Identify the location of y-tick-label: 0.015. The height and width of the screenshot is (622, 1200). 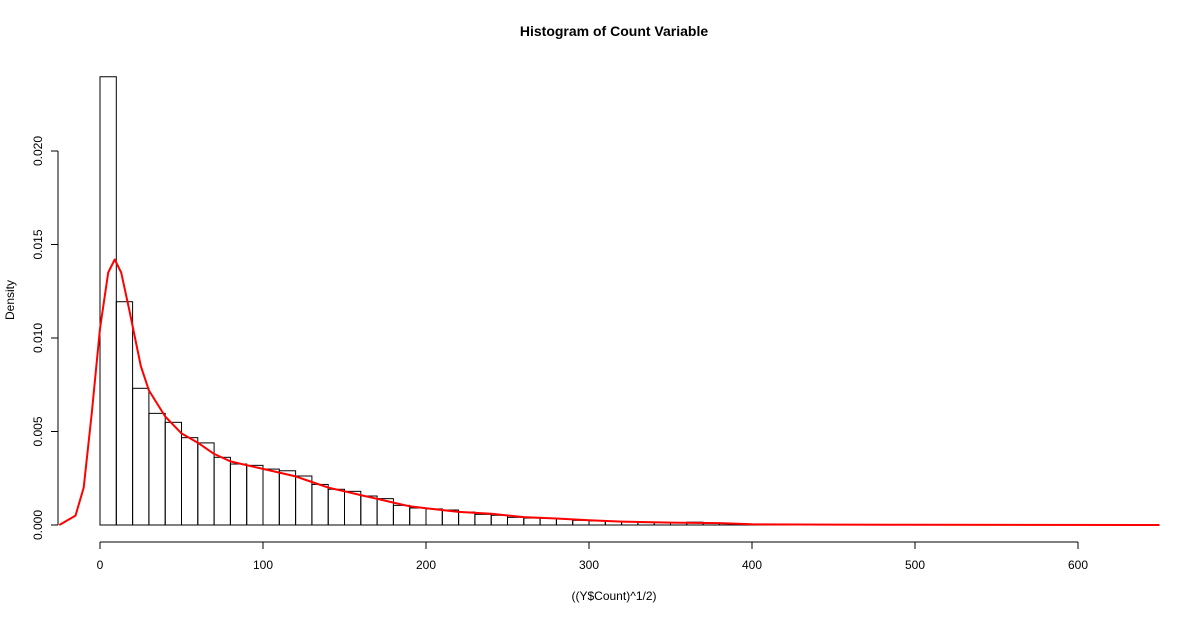
(38, 244).